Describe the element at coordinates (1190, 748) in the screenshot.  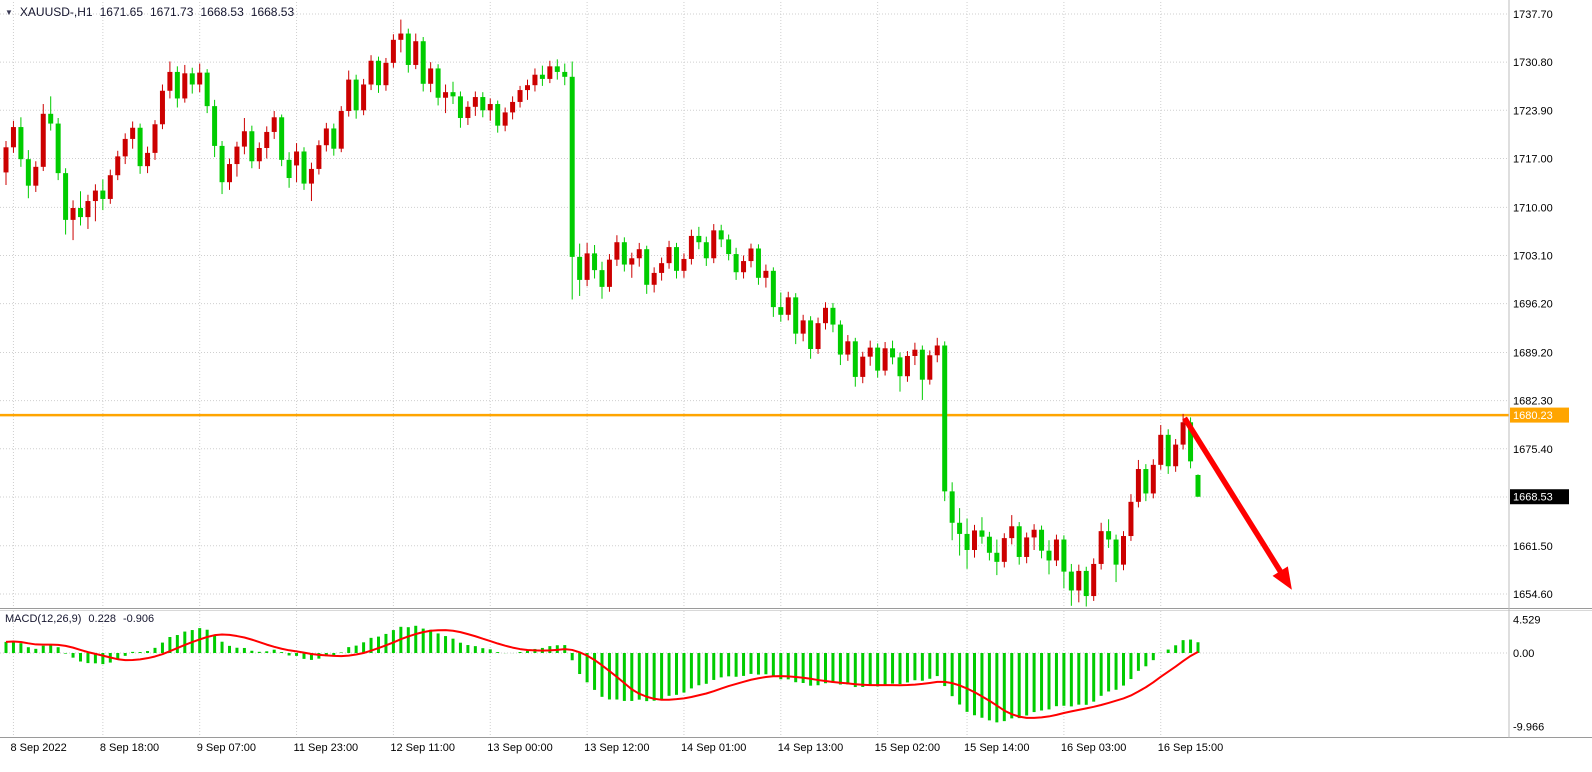
I see `time-axis-label: 16 Sep 15:00` at that location.